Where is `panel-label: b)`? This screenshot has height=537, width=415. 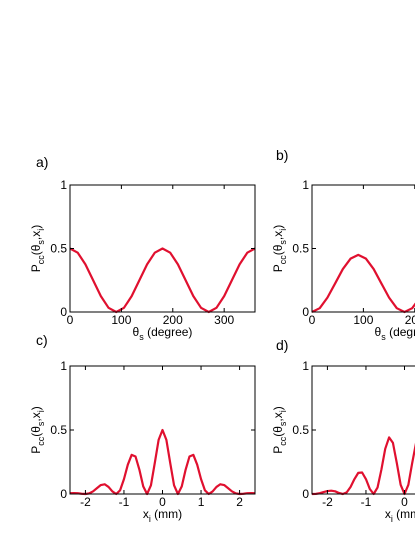 panel-label: b) is located at coordinates (282, 155).